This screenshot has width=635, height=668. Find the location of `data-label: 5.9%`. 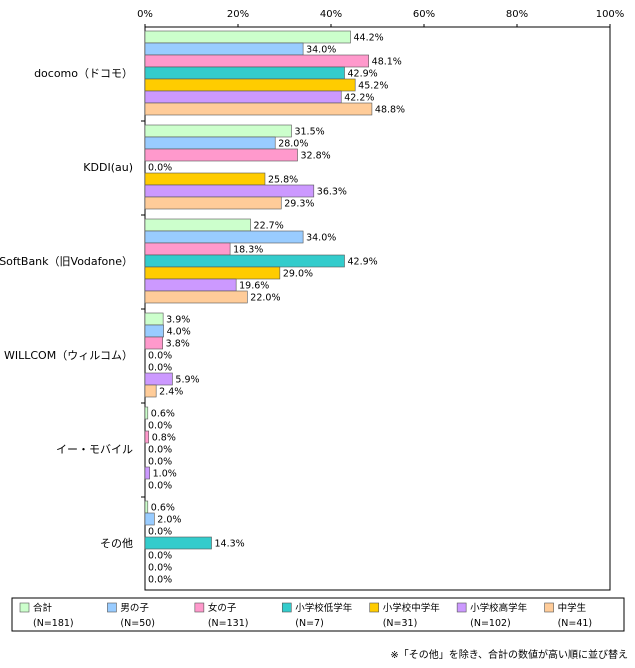

data-label: 5.9% is located at coordinates (187, 380).